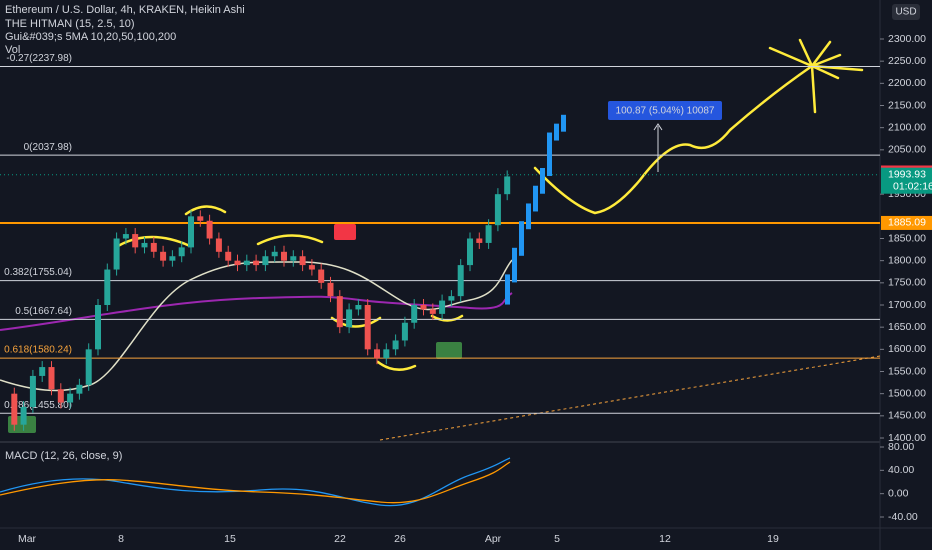 The image size is (932, 550). Describe the element at coordinates (90, 37) in the screenshot. I see `indicator-label: Gui&#039;s 5MA 10,20,50,100,200` at that location.